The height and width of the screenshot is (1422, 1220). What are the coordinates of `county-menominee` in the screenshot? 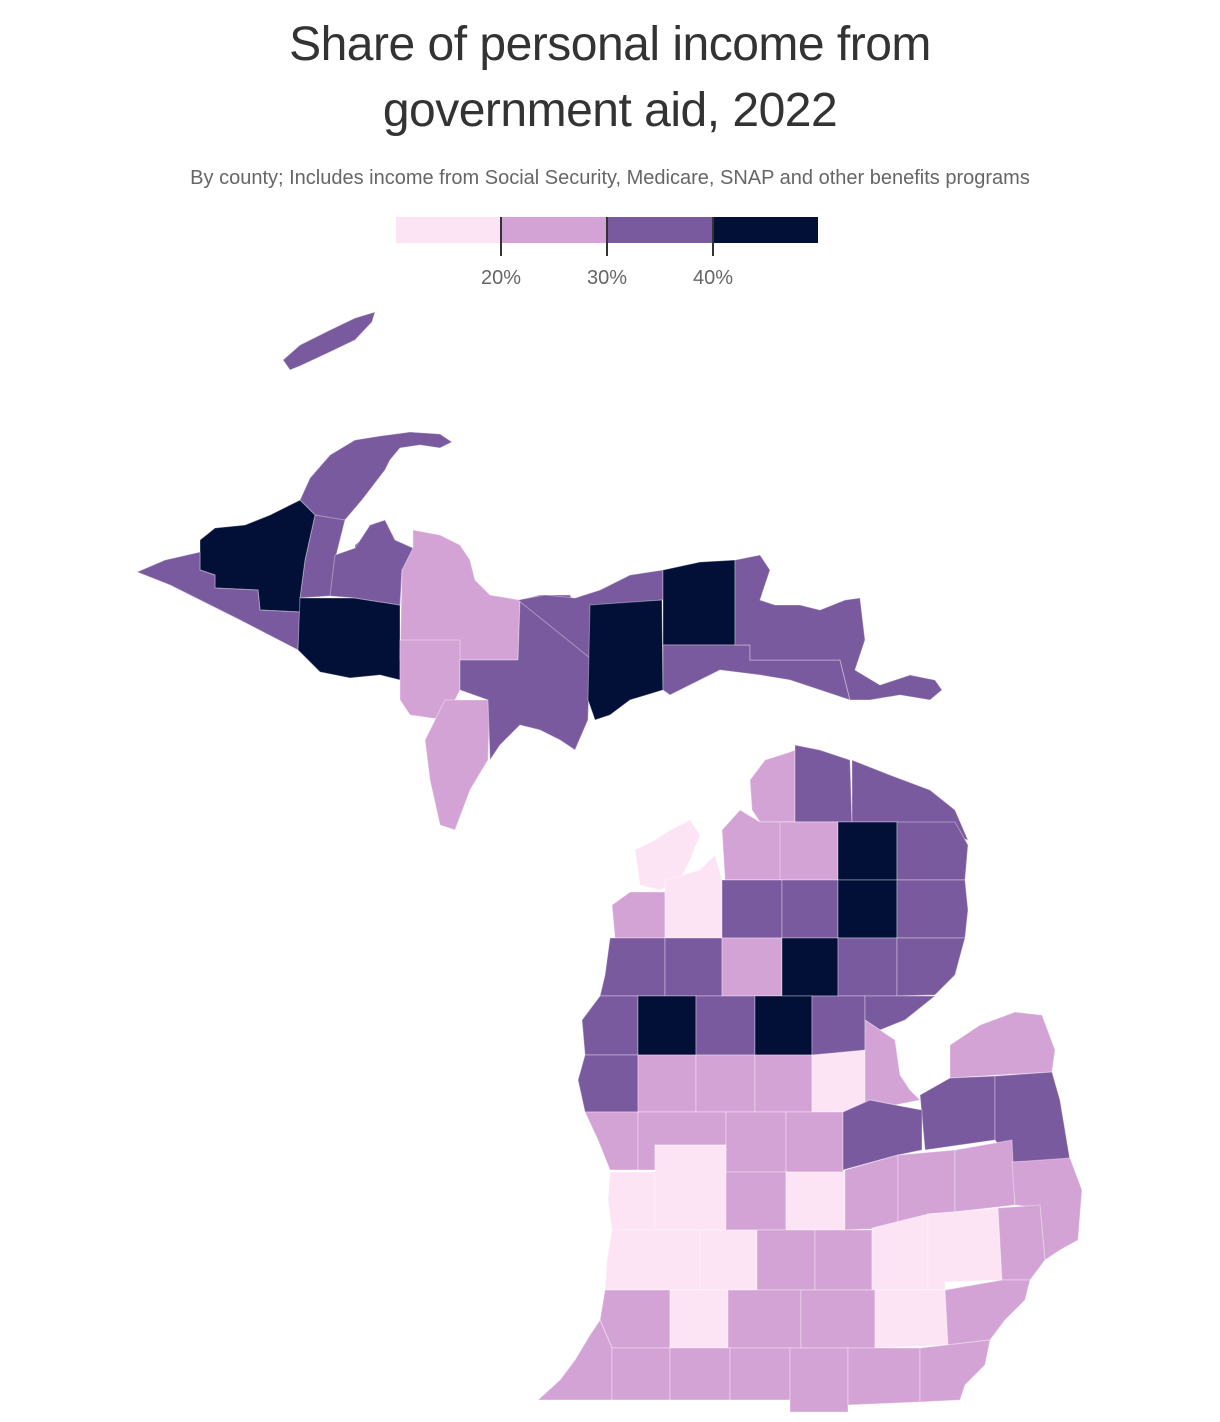 It's located at (457, 765).